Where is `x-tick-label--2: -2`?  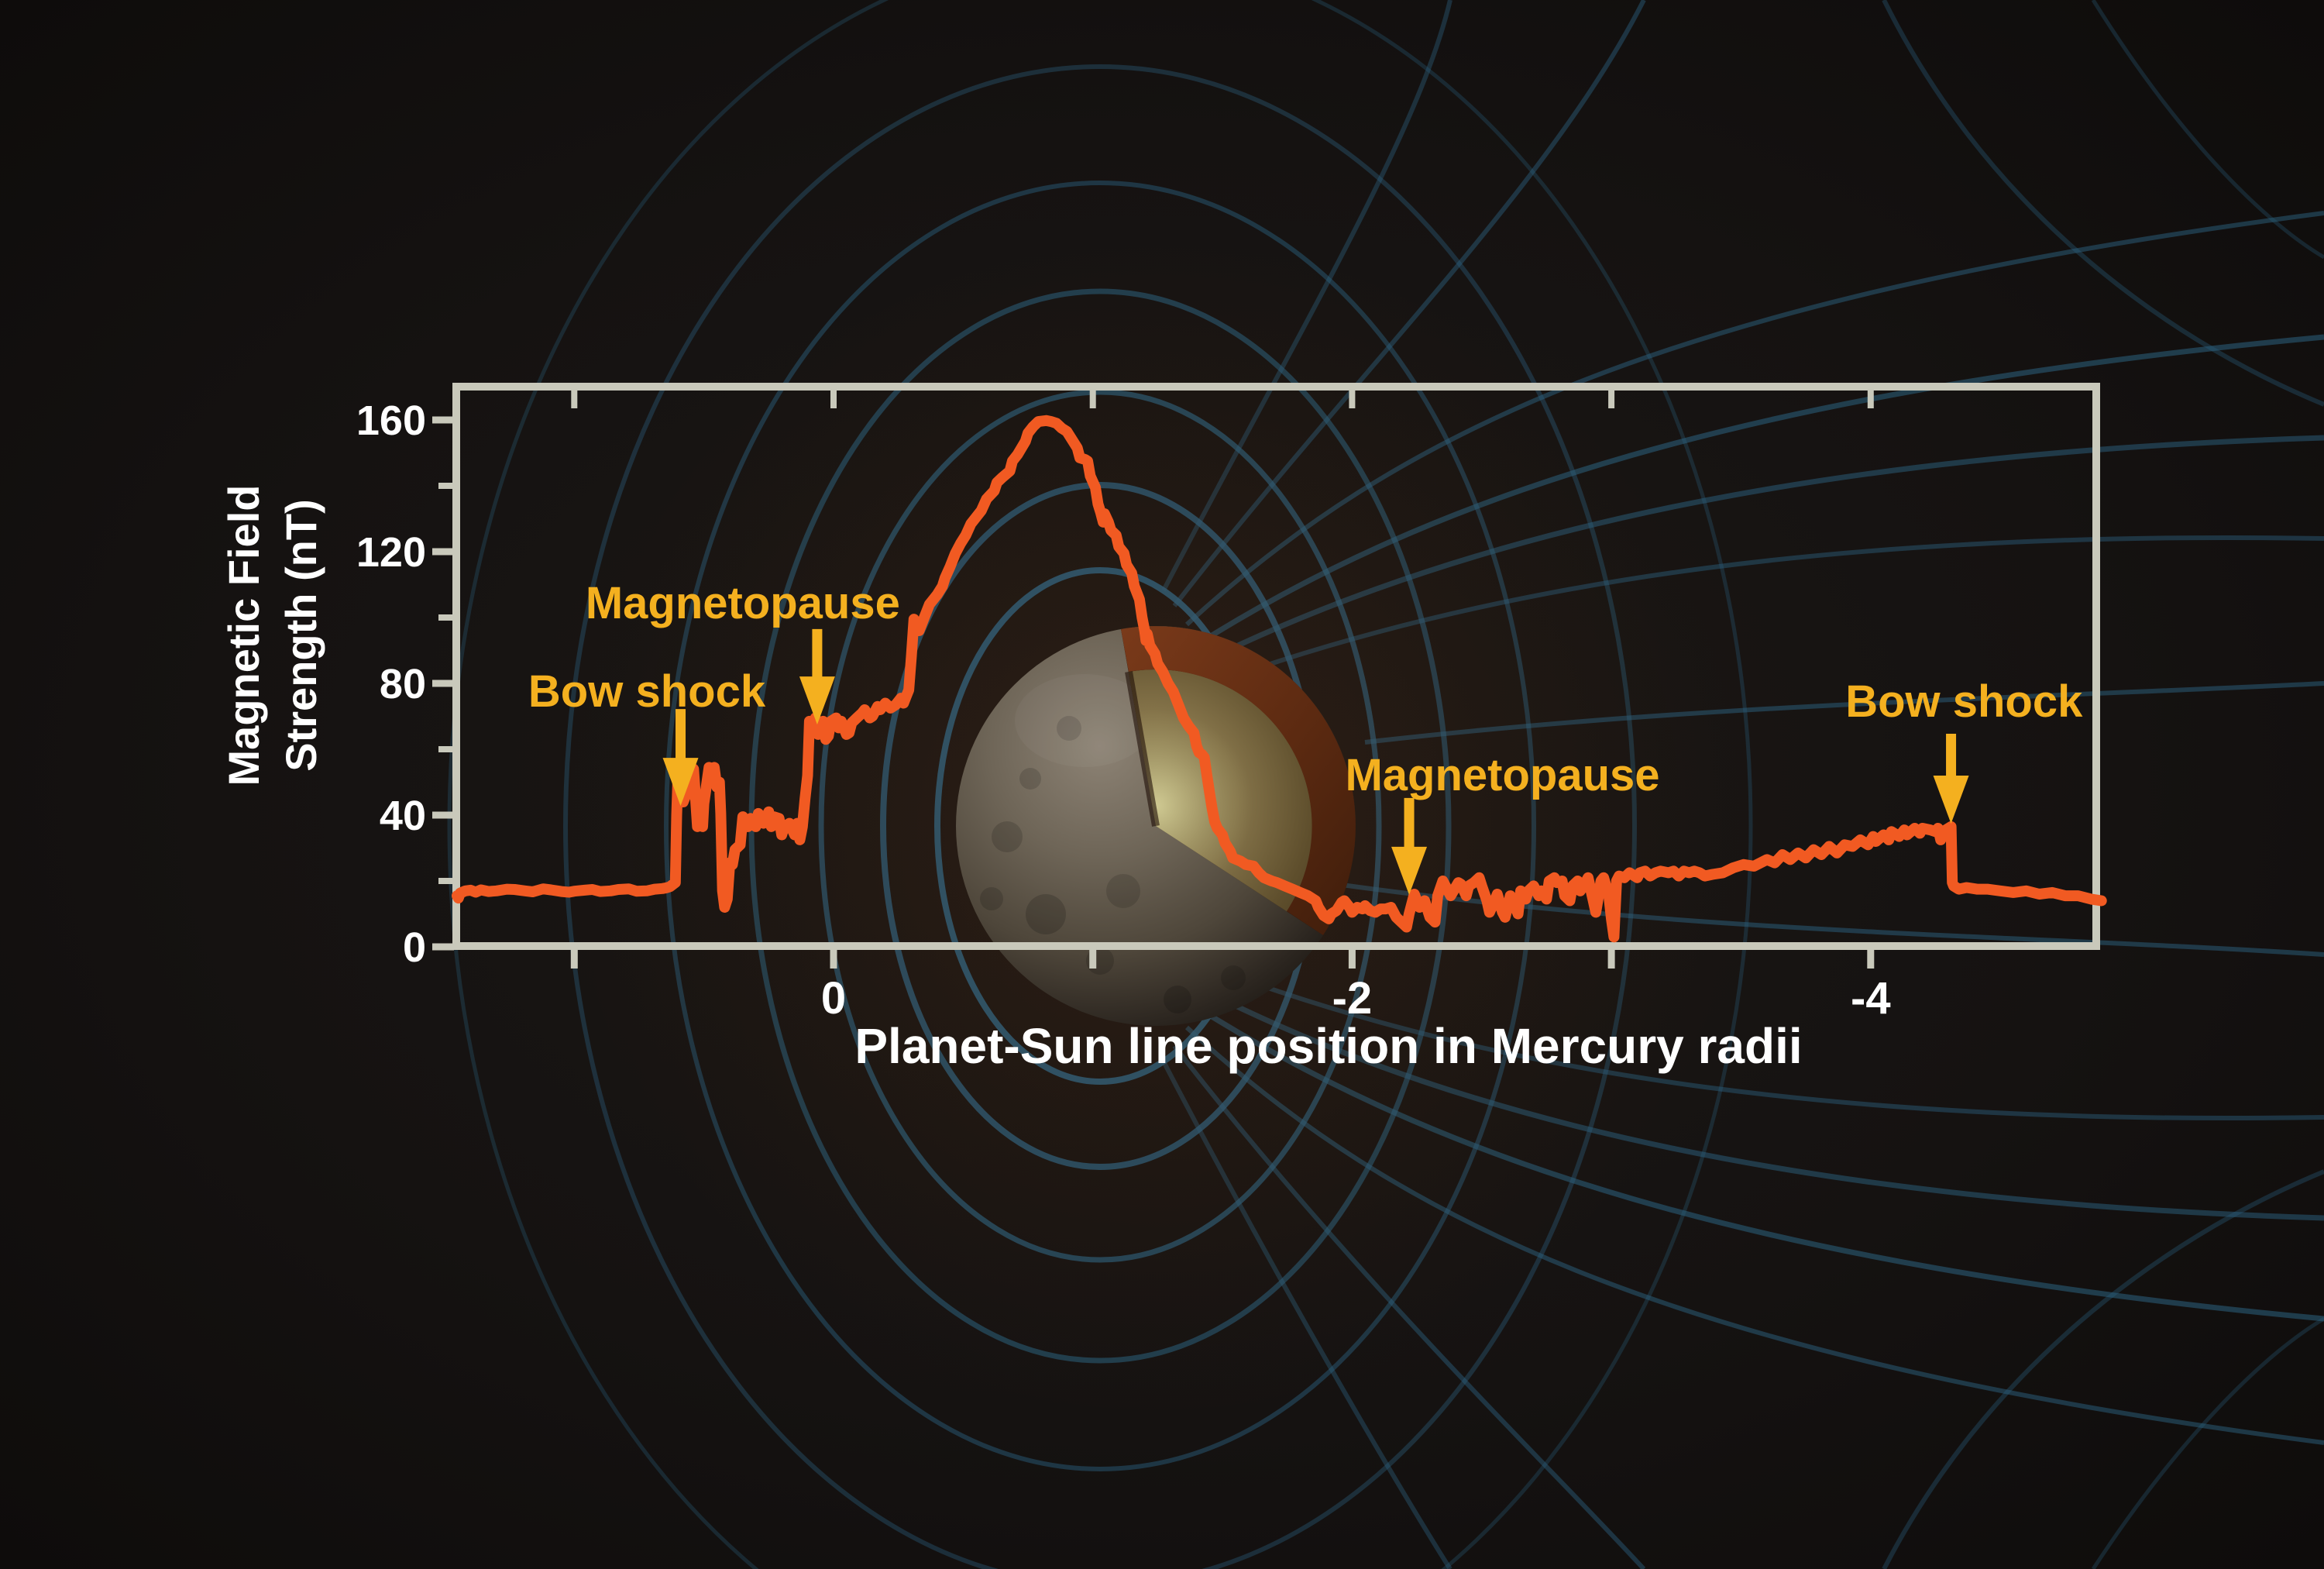
x-tick-label--2: -2 is located at coordinates (1352, 999).